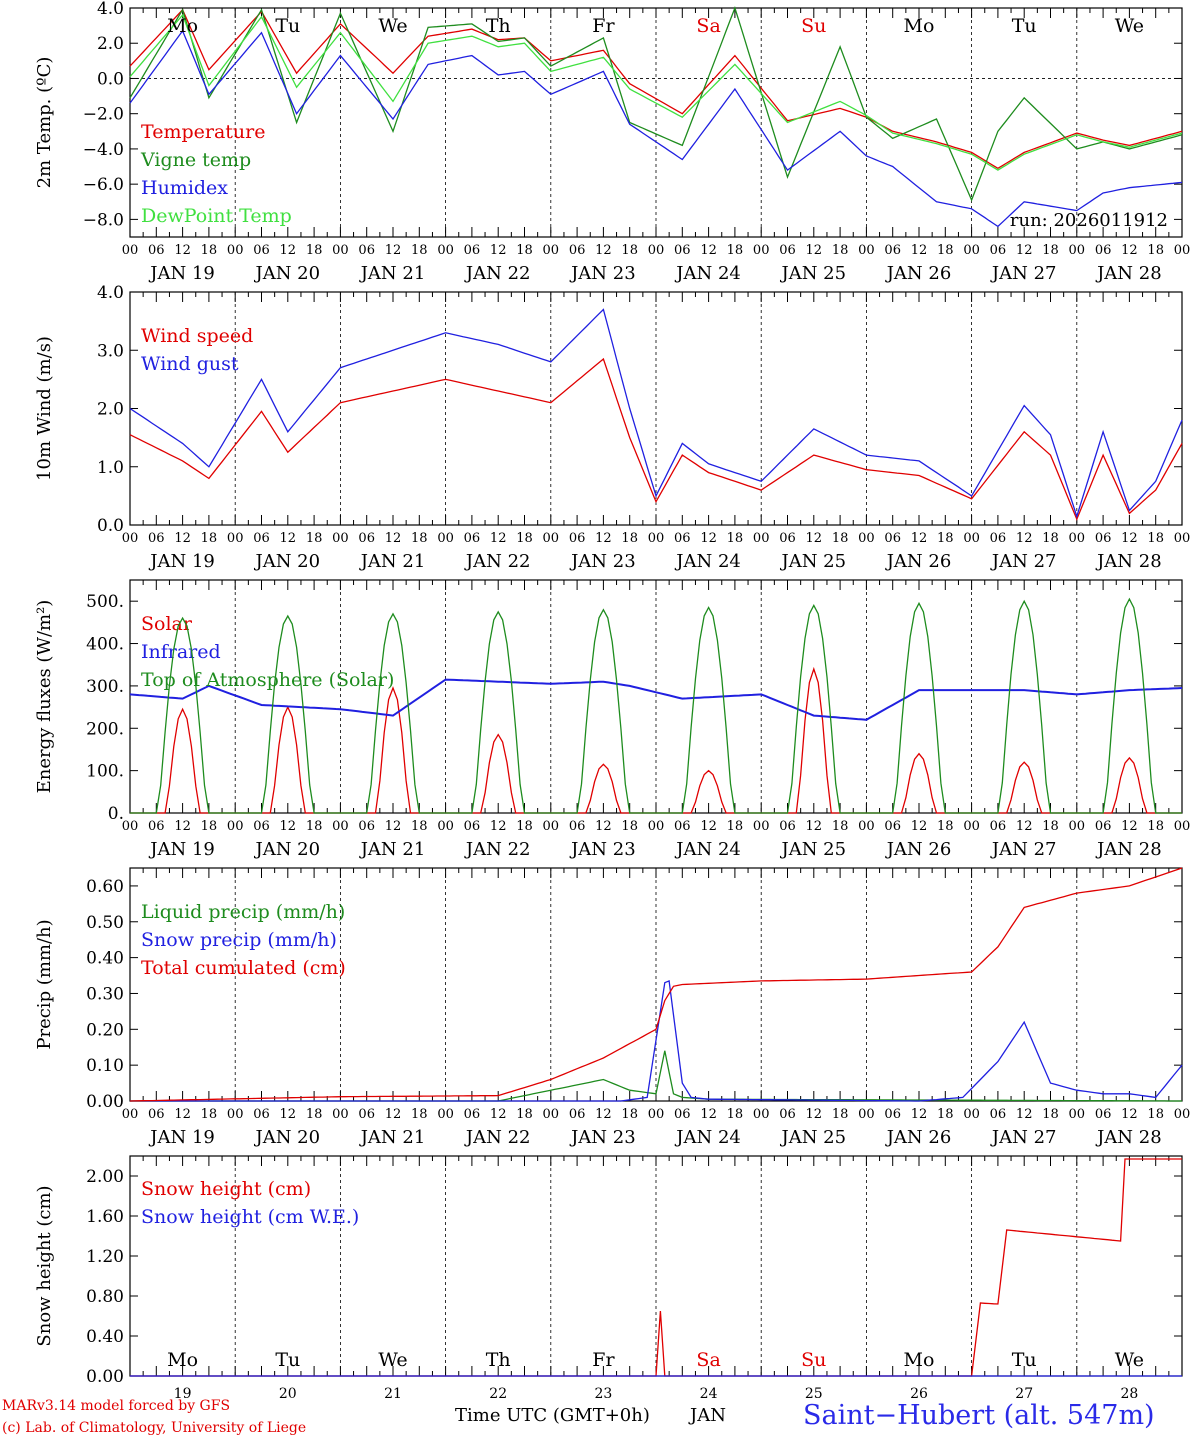 This screenshot has width=1194, height=1440. Describe the element at coordinates (603, 26) in the screenshot. I see `day-name-top: Fr` at that location.